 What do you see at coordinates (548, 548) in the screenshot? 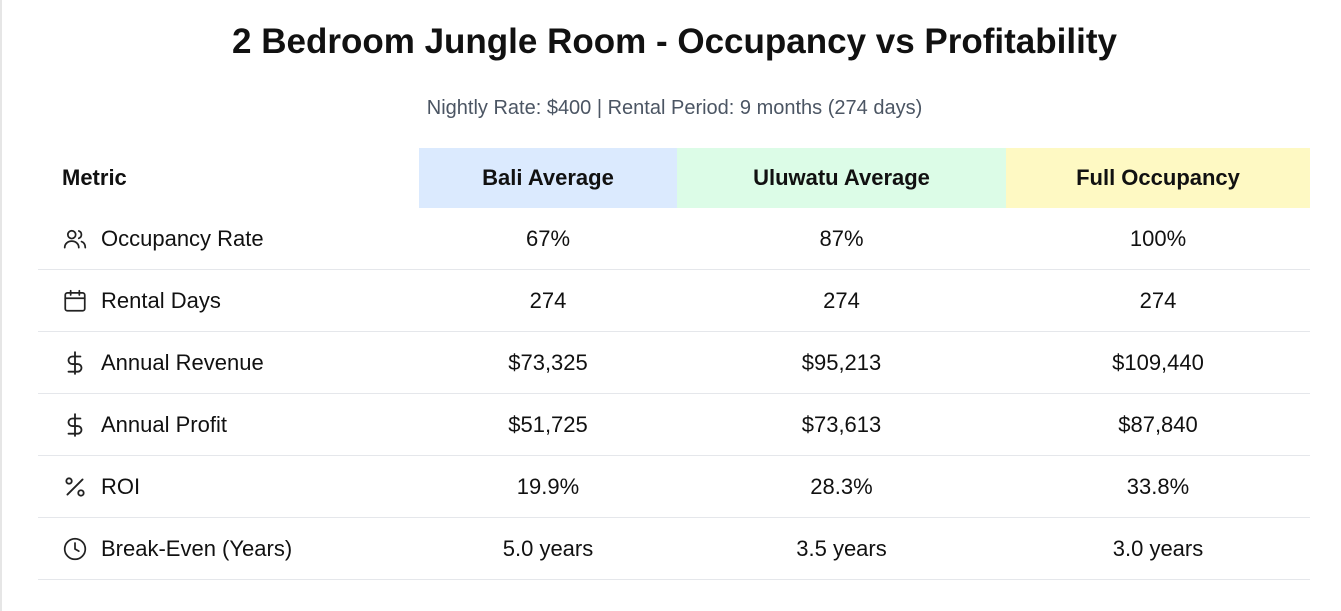
I see `value-bali: 5.0 years` at bounding box center [548, 548].